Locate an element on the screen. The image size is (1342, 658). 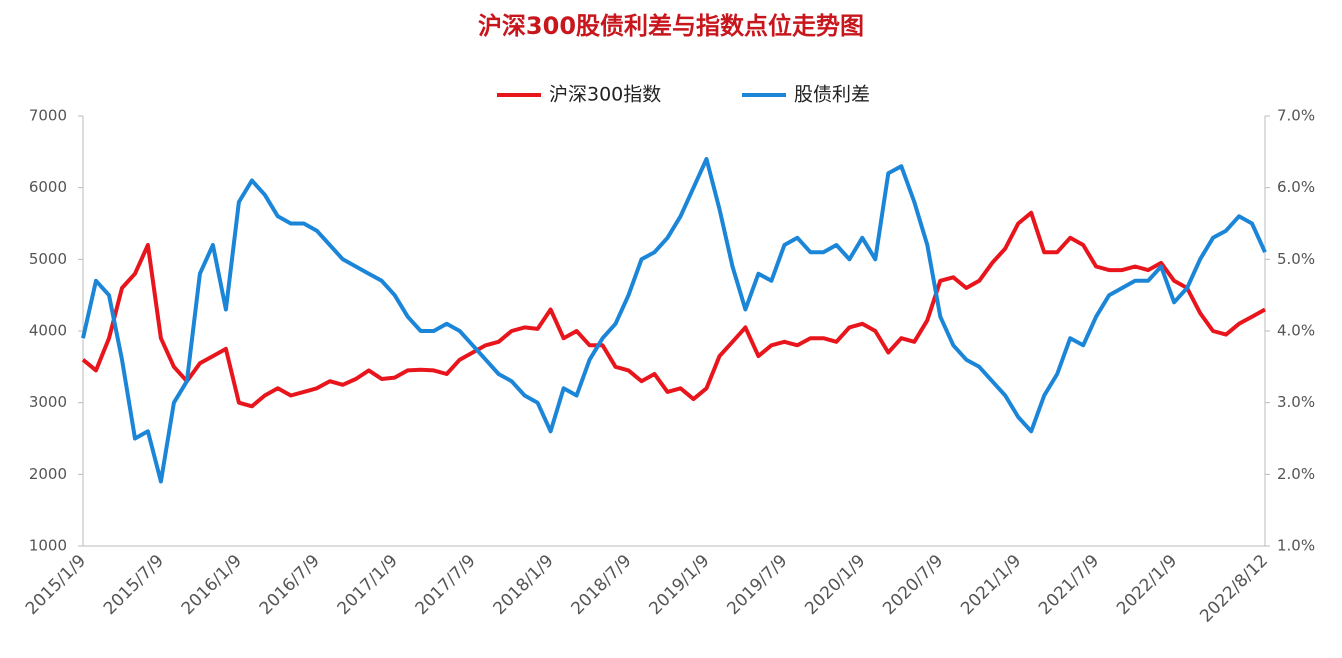
x-tick-label: 2021/1/9 is located at coordinates (991, 585).